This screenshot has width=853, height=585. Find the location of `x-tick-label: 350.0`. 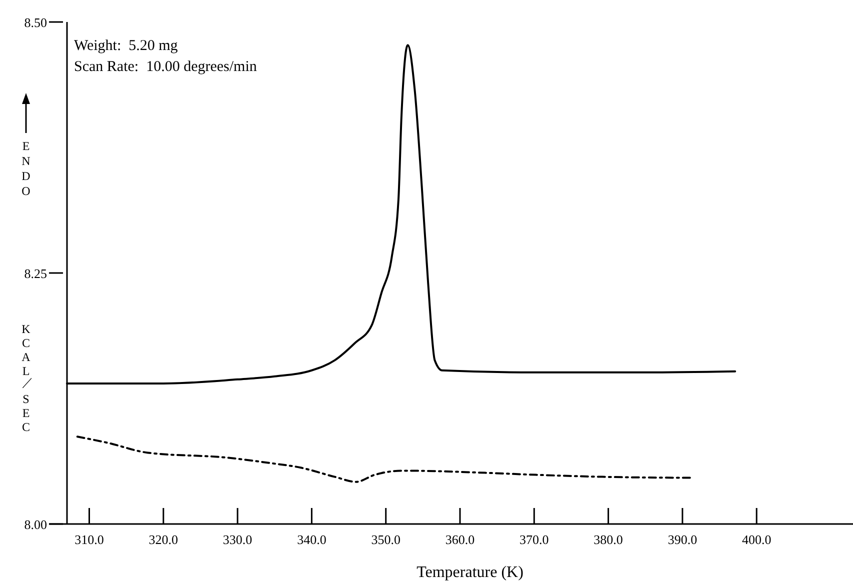

x-tick-label: 350.0 is located at coordinates (385, 539).